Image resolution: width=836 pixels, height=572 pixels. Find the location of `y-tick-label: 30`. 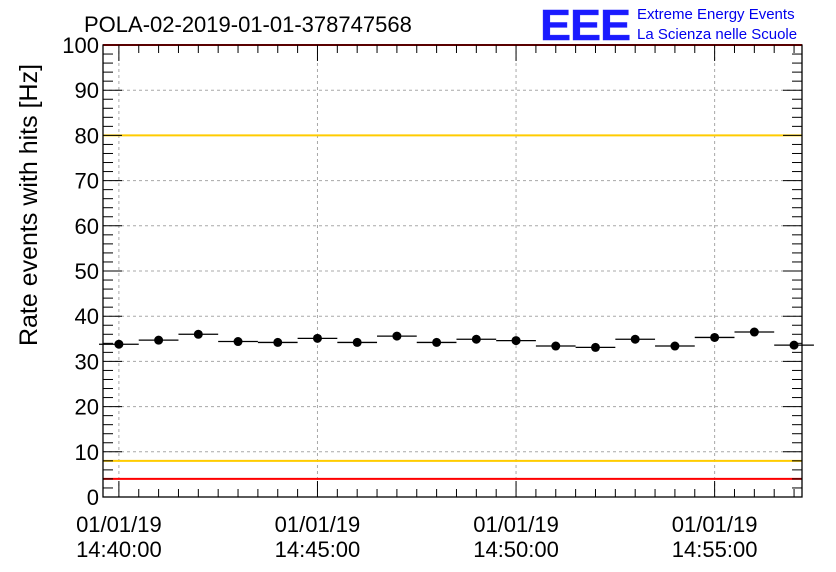

y-tick-label: 30 is located at coordinates (87, 361).